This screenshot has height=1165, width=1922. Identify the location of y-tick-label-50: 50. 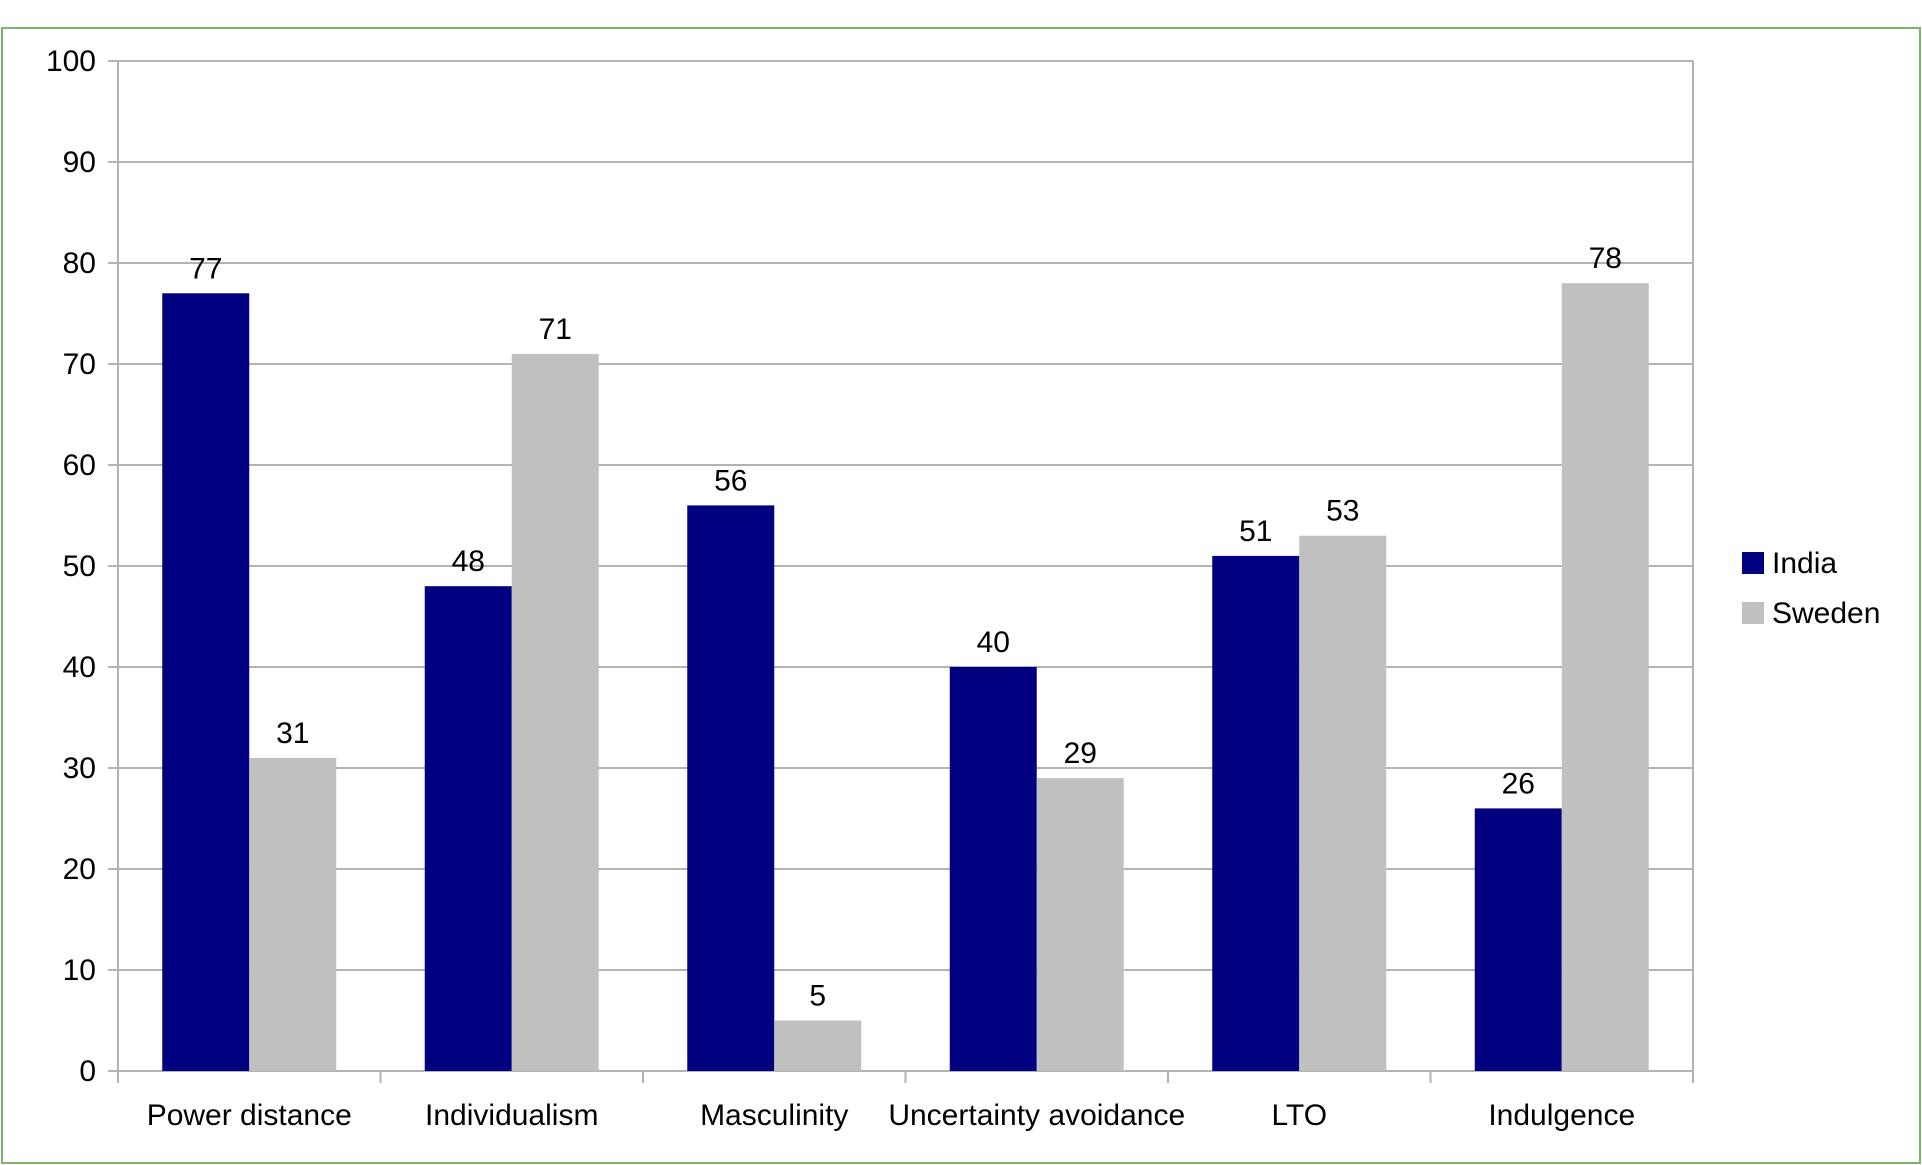
(79, 566).